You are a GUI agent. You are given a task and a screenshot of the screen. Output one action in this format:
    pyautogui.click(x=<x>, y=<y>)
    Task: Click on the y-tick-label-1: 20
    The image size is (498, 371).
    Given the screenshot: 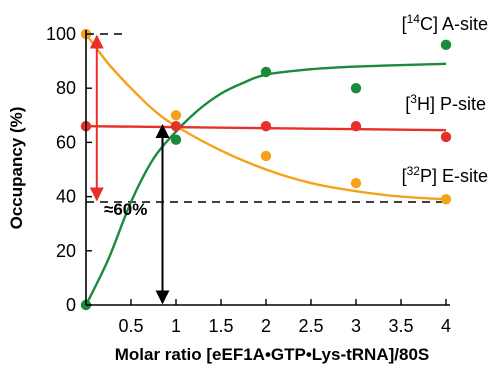 What is the action you would take?
    pyautogui.click(x=66, y=251)
    